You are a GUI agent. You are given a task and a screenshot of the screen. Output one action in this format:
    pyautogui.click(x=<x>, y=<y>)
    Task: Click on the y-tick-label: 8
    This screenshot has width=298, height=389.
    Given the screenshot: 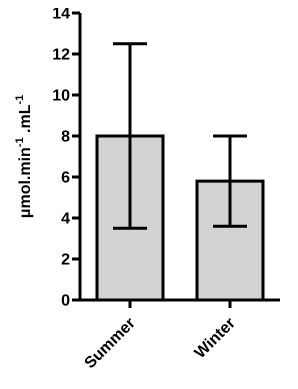 What is the action you would take?
    pyautogui.click(x=65, y=137)
    